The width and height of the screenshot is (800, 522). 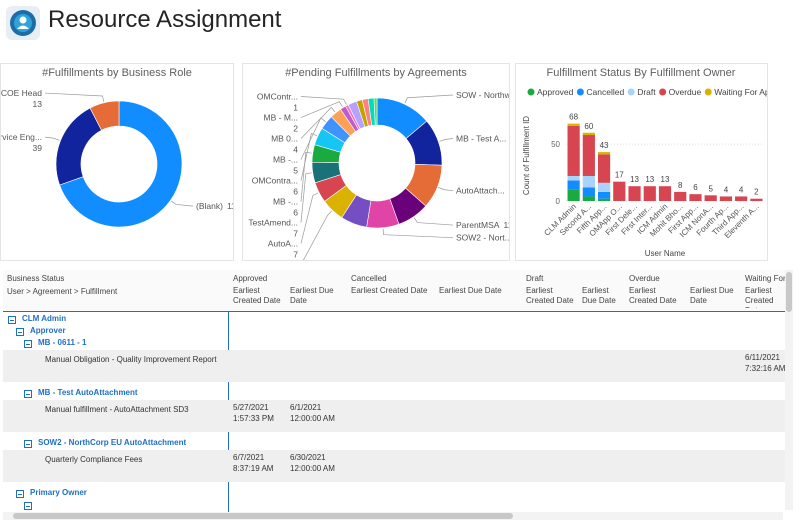 What do you see at coordinates (680, 185) in the screenshot?
I see `total-label: 8` at bounding box center [680, 185].